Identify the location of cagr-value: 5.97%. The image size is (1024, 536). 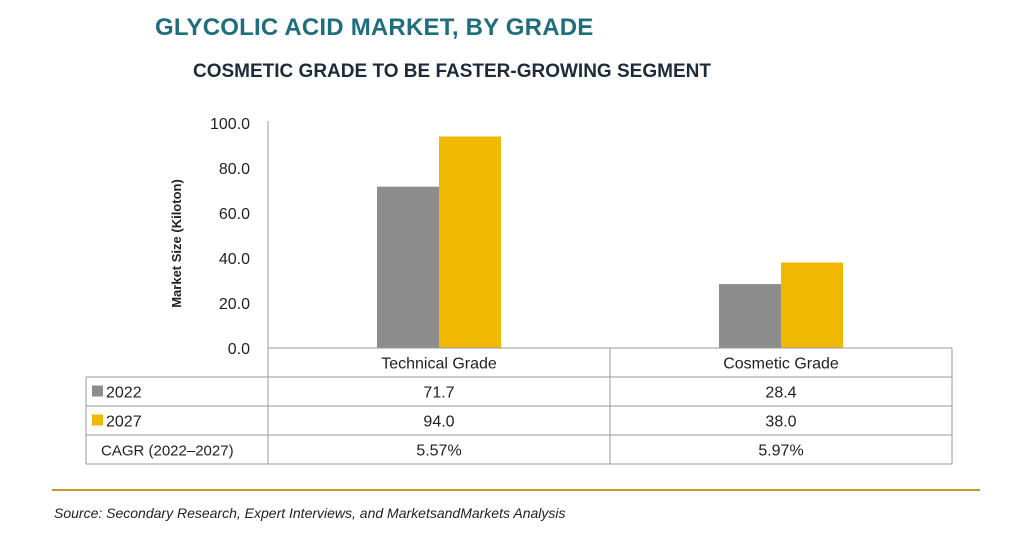
(780, 451).